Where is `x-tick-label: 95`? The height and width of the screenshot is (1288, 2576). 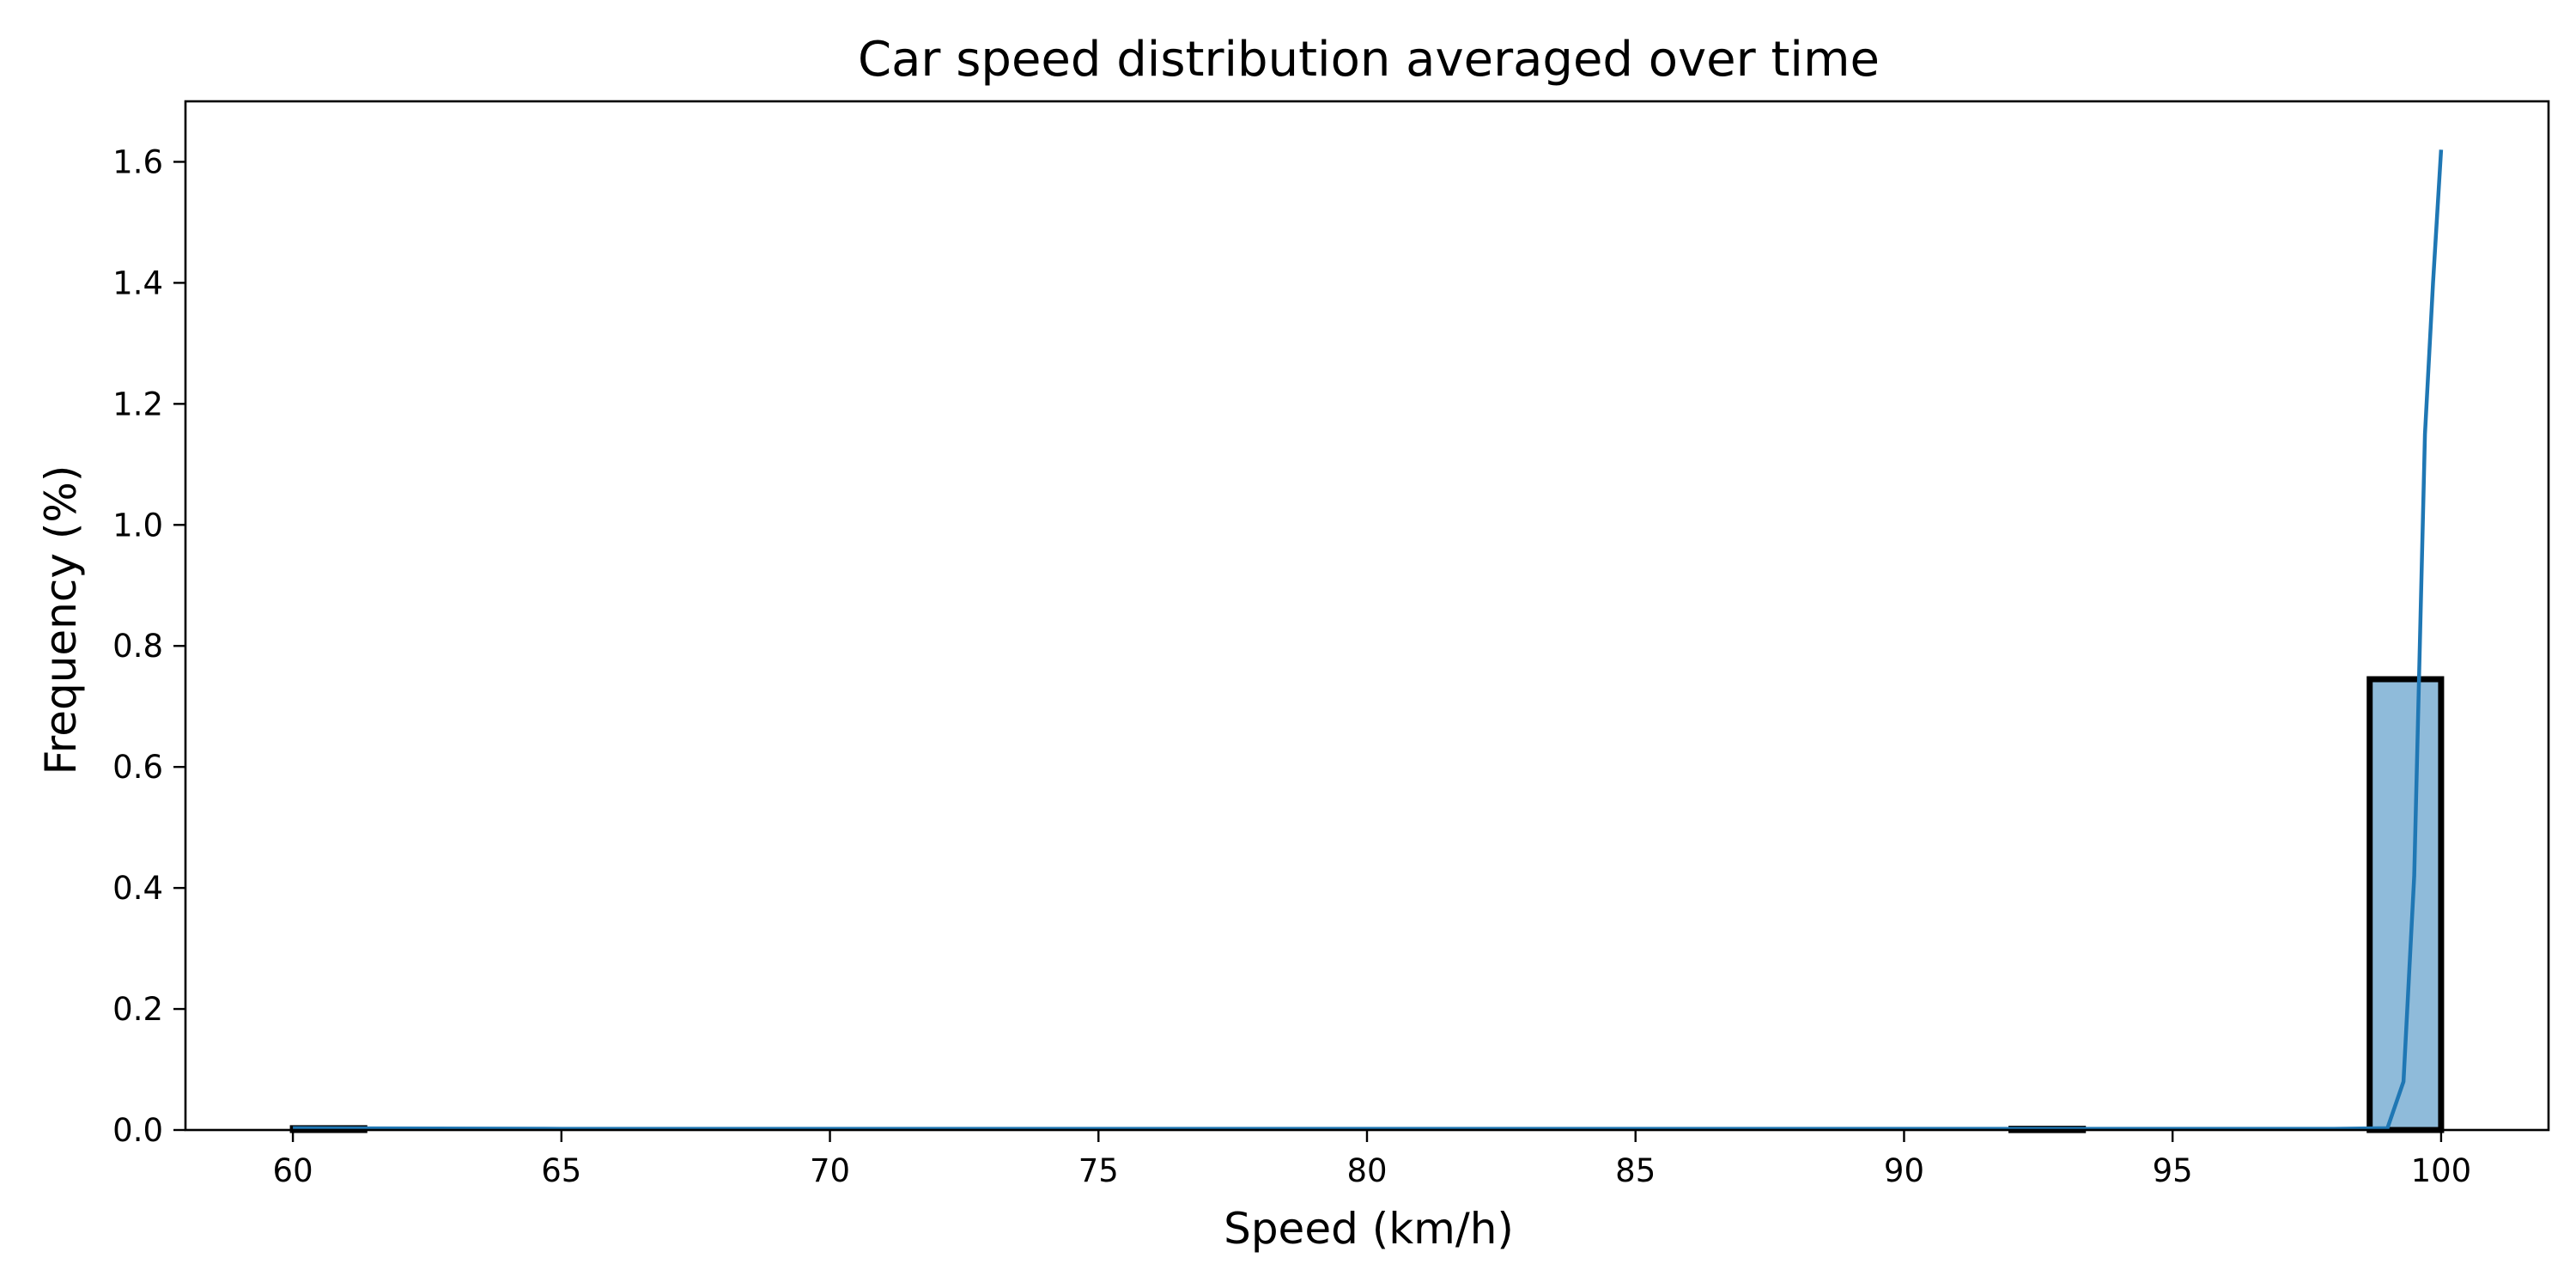
x-tick-label: 95 is located at coordinates (2173, 1170).